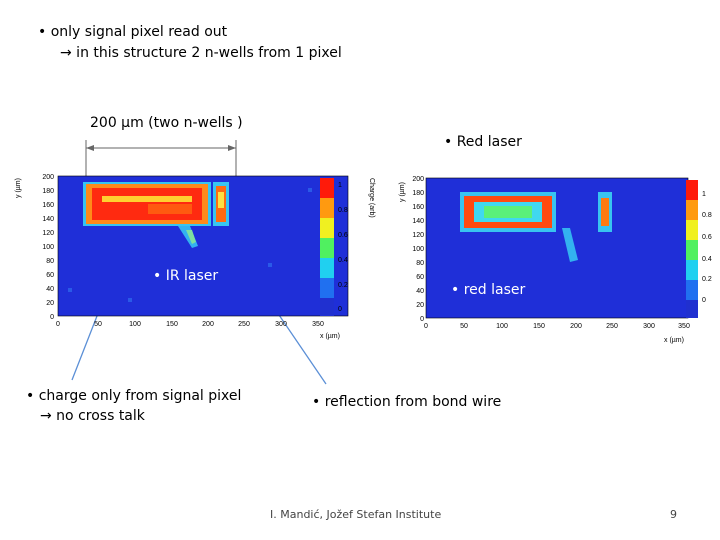 This screenshot has width=720, height=540. I want to click on footer-author: I. Mandić, Jožef Stefan Institute, so click(356, 514).